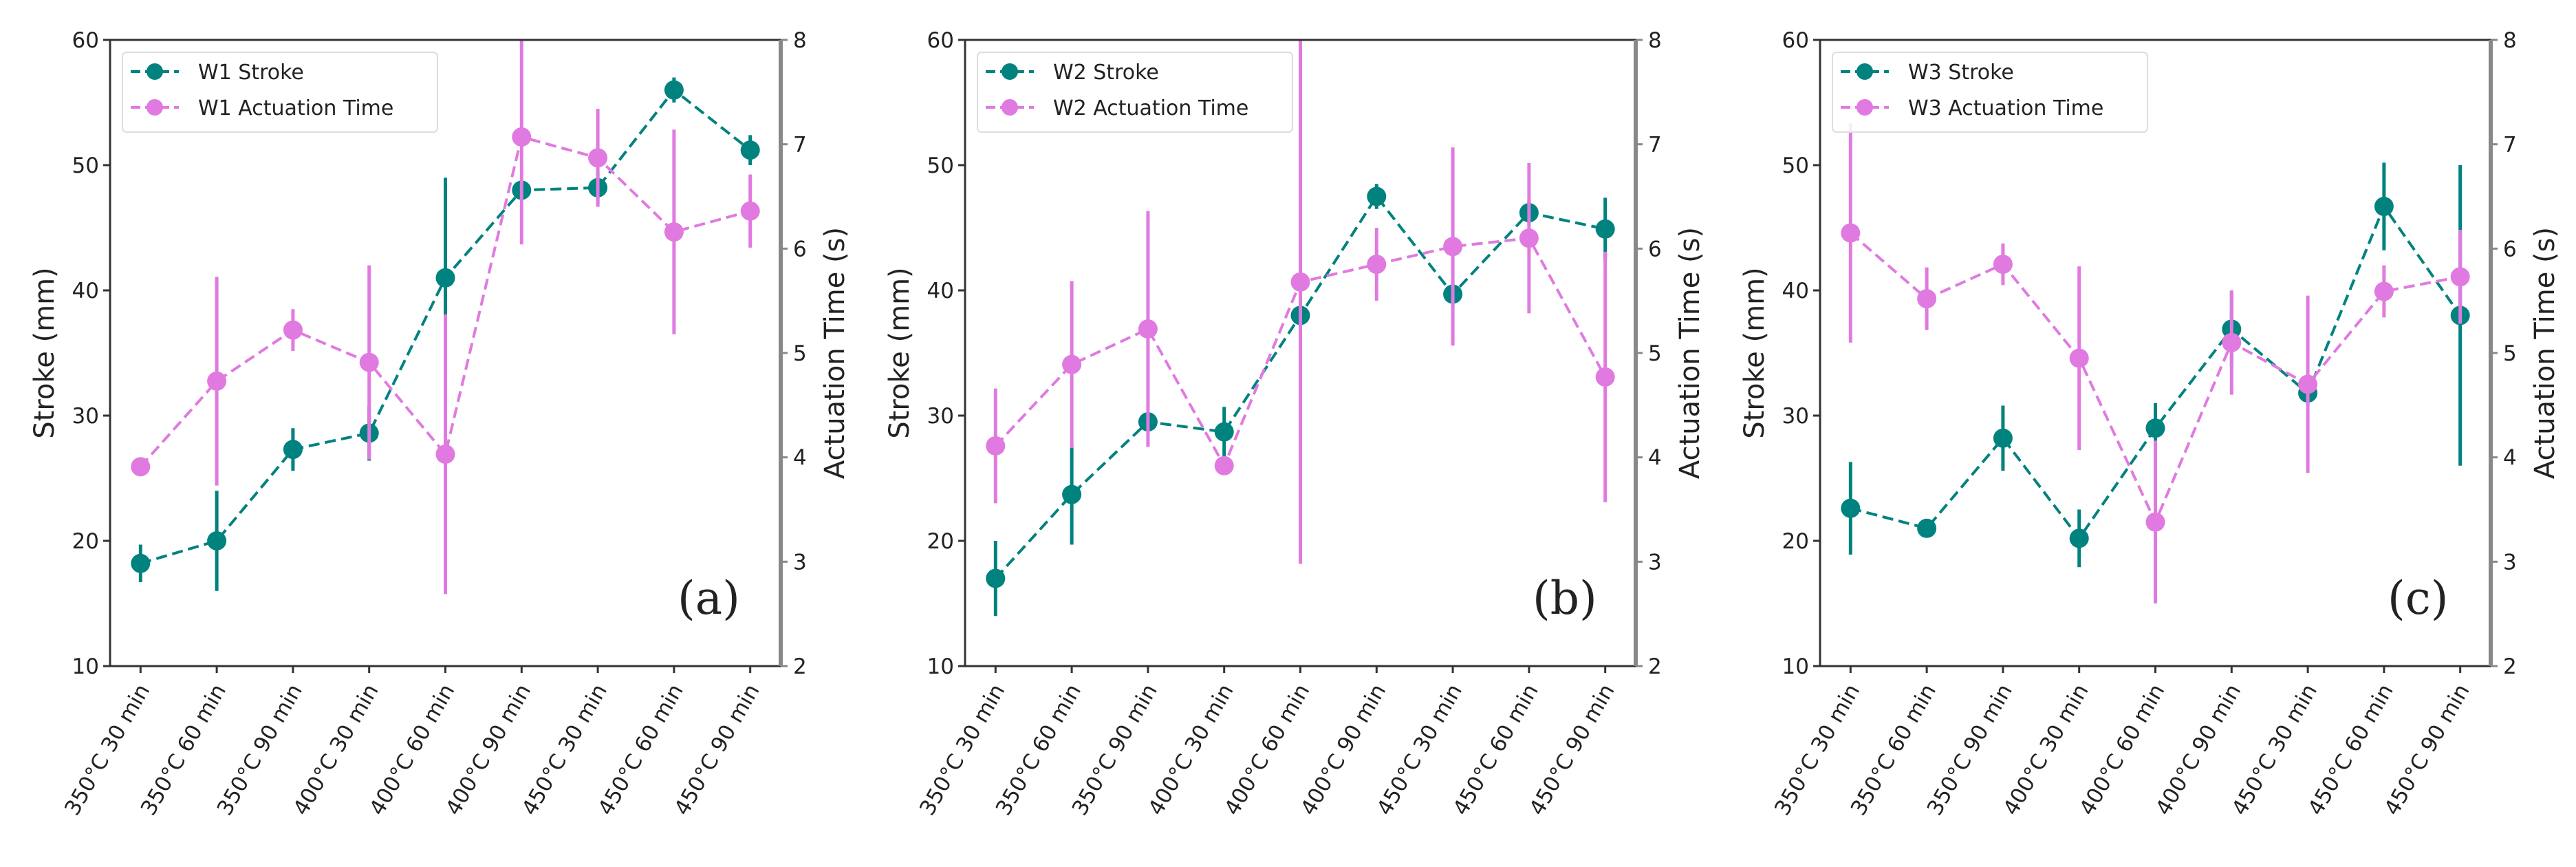  Describe the element at coordinates (940, 417) in the screenshot. I see `y-tick-label: 30` at that location.